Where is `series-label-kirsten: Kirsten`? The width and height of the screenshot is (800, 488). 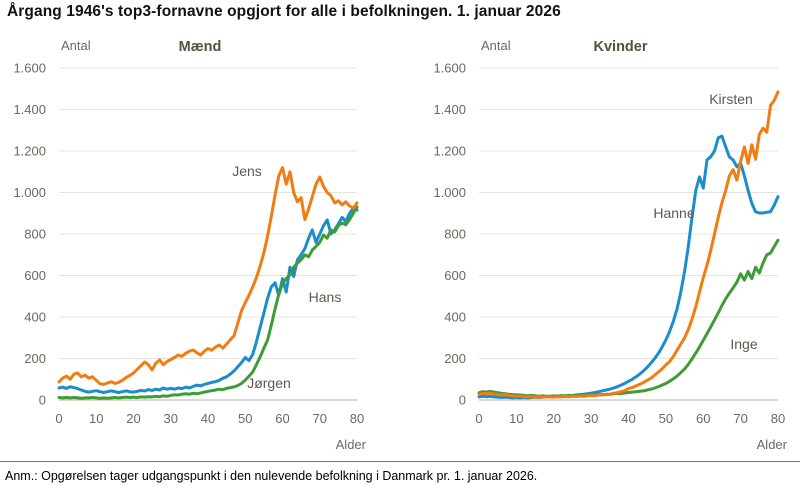
series-label-kirsten: Kirsten is located at coordinates (731, 99).